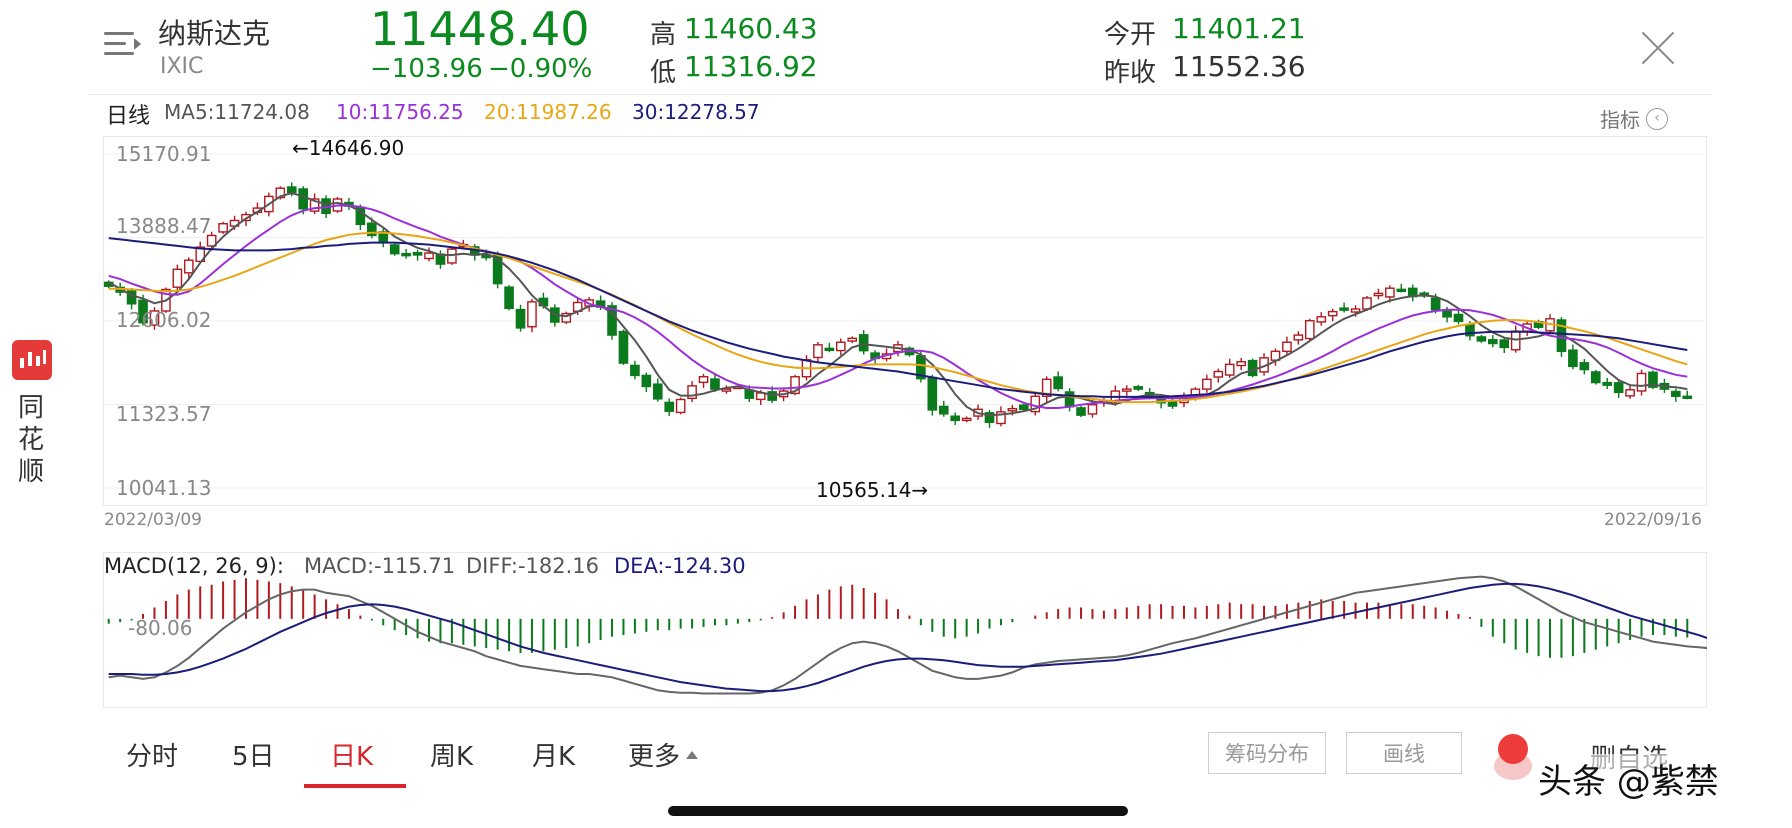  Describe the element at coordinates (214, 33) in the screenshot. I see `index-name: 纳斯达克` at that location.